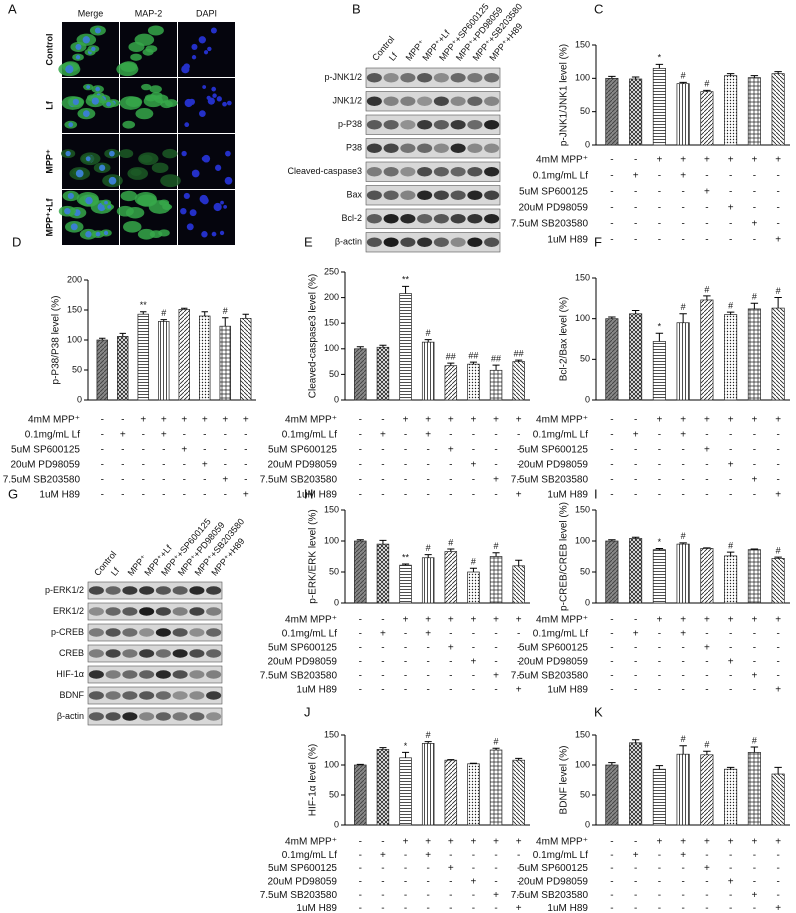  What do you see at coordinates (71, 653) in the screenshot?
I see `band-label: CREB` at bounding box center [71, 653].